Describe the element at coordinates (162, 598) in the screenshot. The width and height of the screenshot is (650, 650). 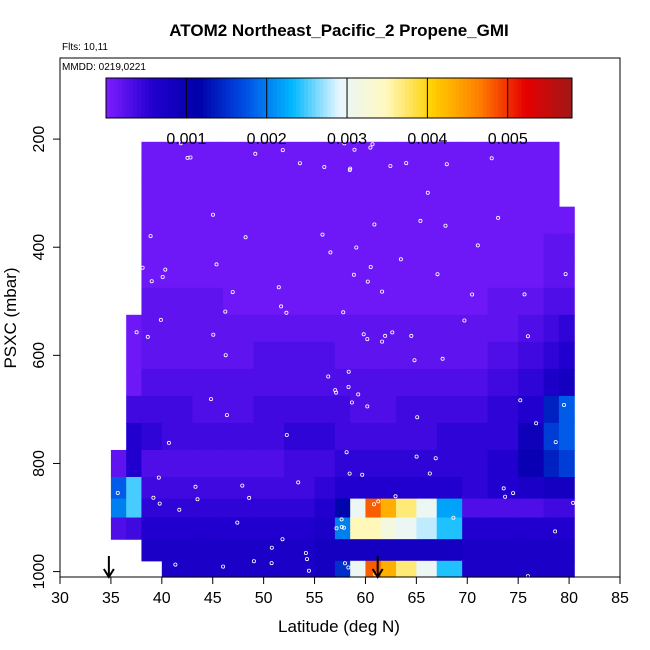
I see `x-tick-label: 40` at that location.